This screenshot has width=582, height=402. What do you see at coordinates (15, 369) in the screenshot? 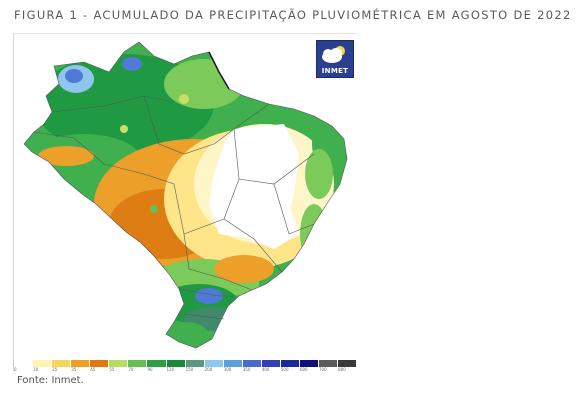
I see `legend-tick-label: 0` at bounding box center [15, 369].